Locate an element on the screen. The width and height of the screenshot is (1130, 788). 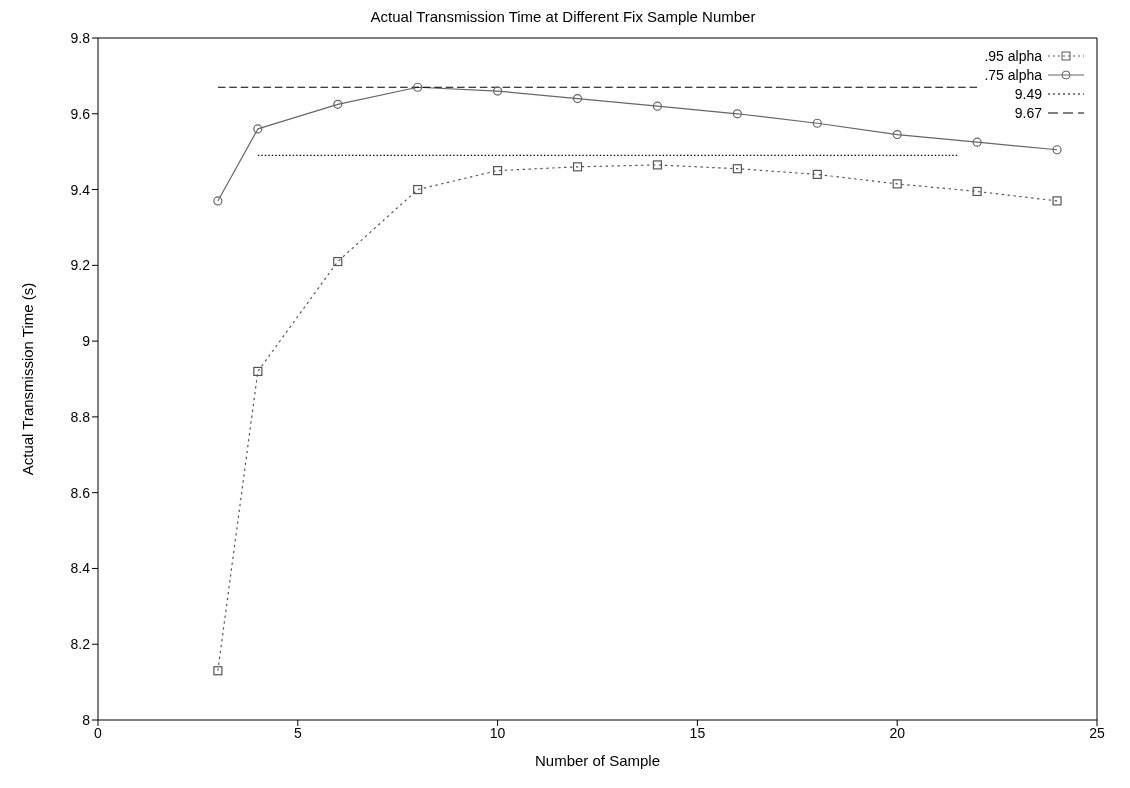
y-tick-label: 9.2 is located at coordinates (80, 265).